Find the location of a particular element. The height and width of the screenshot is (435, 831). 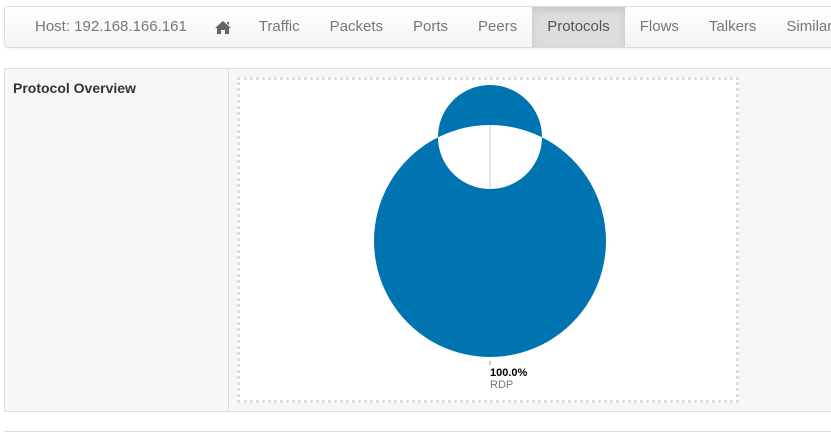

home-link is located at coordinates (223, 27).